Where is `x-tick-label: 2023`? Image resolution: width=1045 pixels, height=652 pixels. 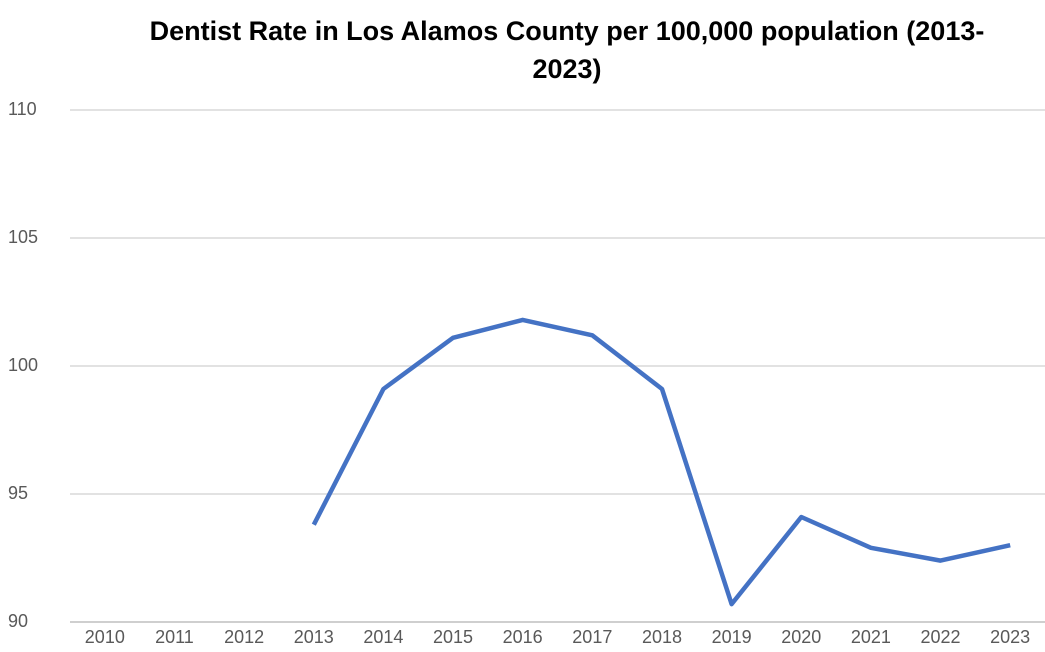 x-tick-label: 2023 is located at coordinates (1010, 637).